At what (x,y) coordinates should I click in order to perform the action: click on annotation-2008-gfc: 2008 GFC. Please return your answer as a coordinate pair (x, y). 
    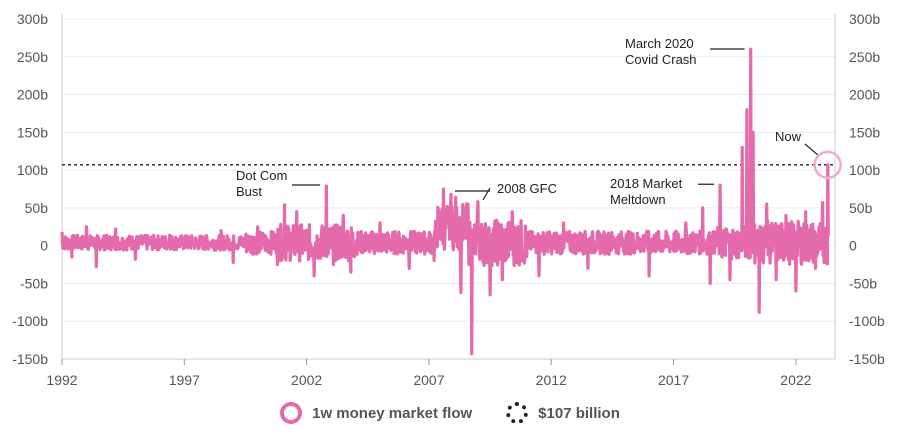
    Looking at the image, I should click on (527, 188).